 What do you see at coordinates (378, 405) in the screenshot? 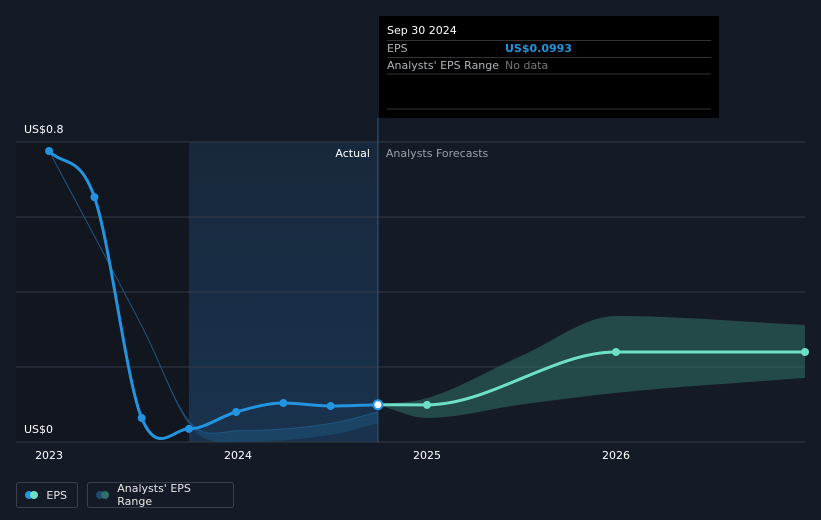
I see `selected-point` at bounding box center [378, 405].